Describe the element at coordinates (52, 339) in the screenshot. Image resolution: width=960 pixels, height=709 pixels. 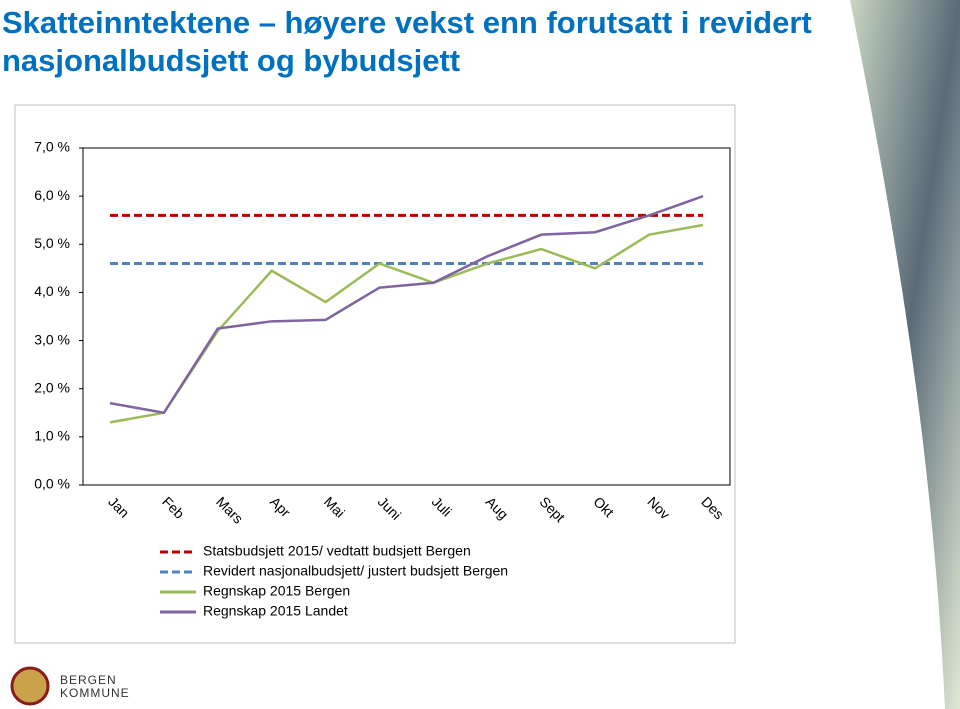
I see `y-tick-label: 3,0 %` at that location.